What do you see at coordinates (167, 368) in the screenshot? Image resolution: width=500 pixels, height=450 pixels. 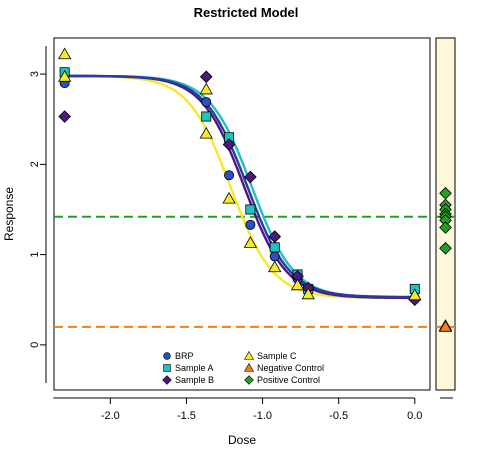 I see `legend-marker-sample-a` at bounding box center [167, 368].